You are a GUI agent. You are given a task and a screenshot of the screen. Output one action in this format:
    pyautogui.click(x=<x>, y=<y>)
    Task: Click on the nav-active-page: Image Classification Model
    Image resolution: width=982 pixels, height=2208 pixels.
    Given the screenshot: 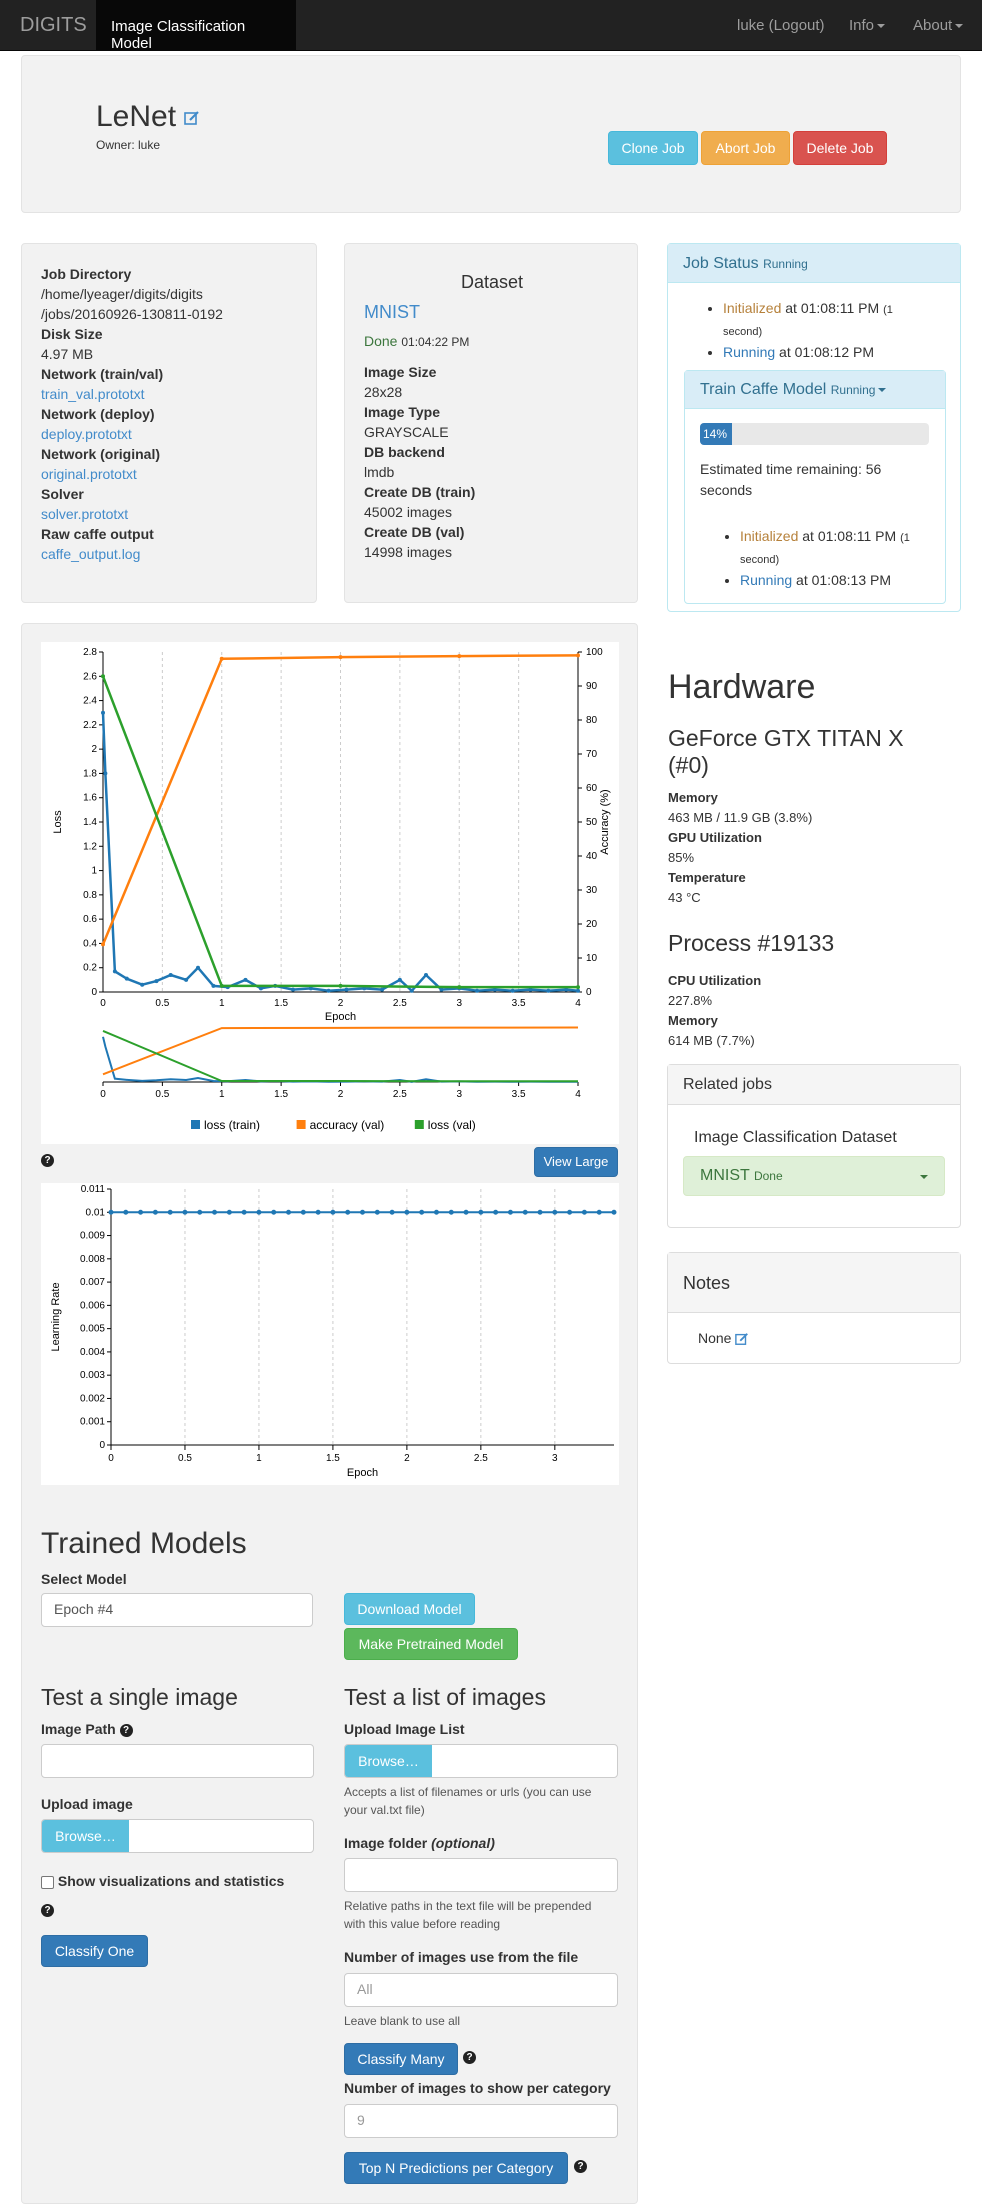 What is the action you would take?
    pyautogui.click(x=196, y=26)
    